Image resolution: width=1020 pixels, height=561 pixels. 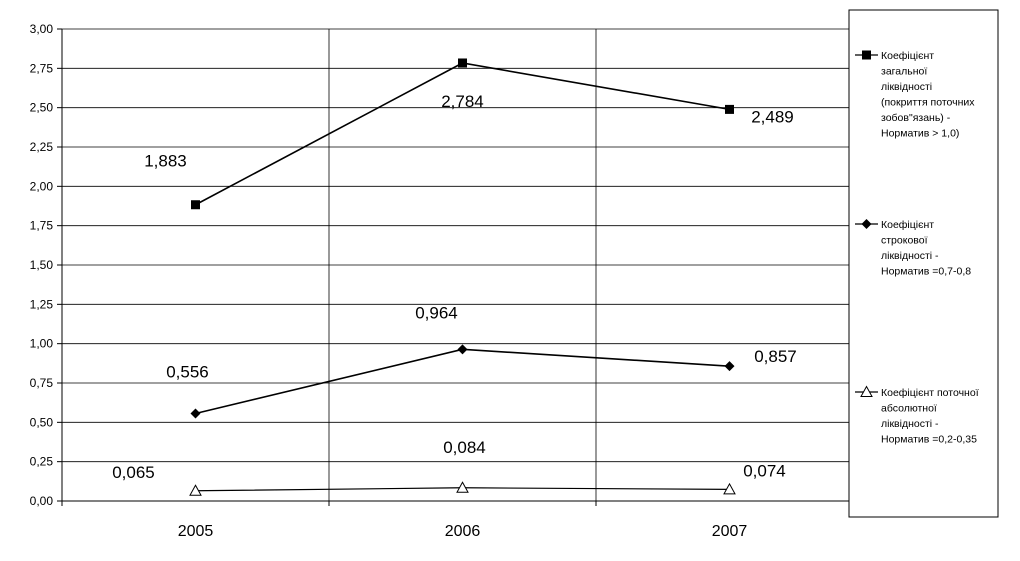 I want to click on legend-entry-text: абсолютної, so click(x=909, y=409).